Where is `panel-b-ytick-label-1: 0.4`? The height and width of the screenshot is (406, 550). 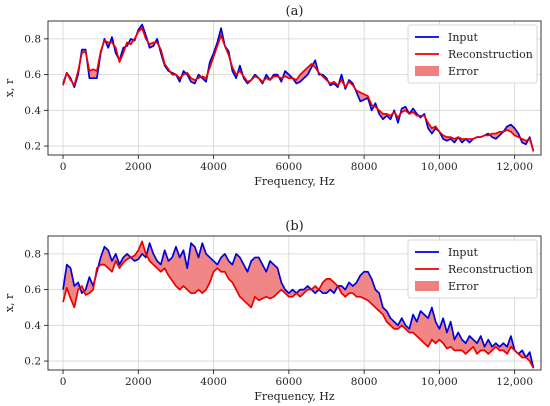
panel-b-ytick-label-1: 0.4 is located at coordinates (32, 326).